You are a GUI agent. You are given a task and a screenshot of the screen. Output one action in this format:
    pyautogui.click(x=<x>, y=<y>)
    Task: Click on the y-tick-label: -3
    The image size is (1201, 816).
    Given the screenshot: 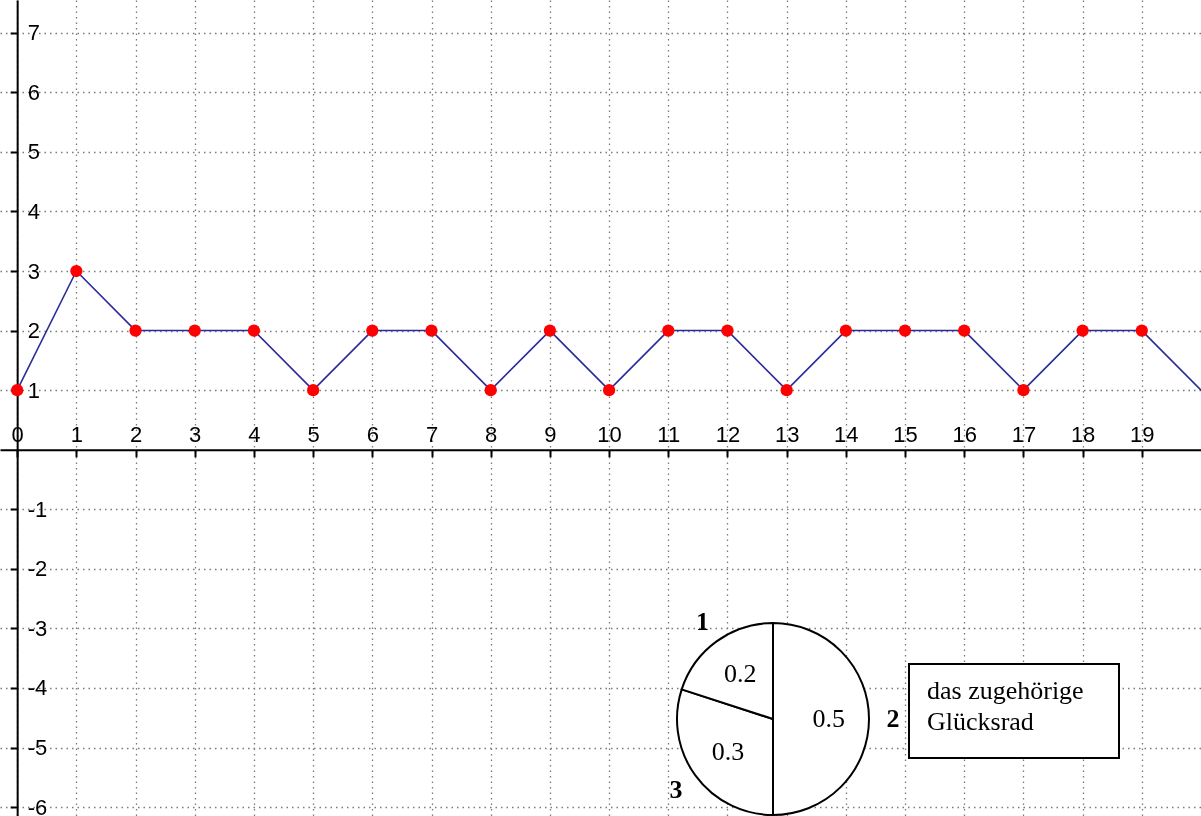 What is the action you would take?
    pyautogui.click(x=37, y=628)
    